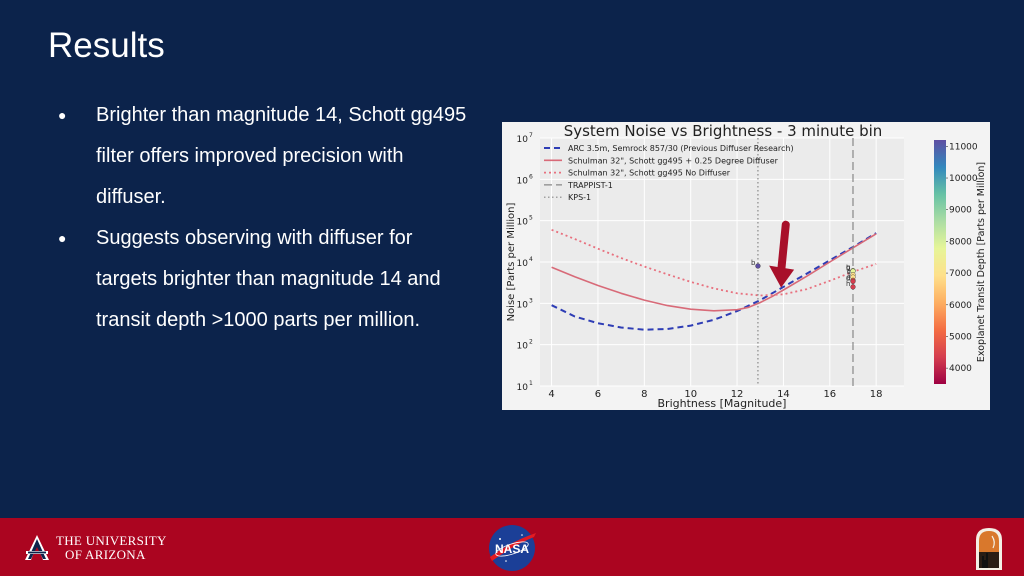  I want to click on planet-label: c, so click(849, 272).